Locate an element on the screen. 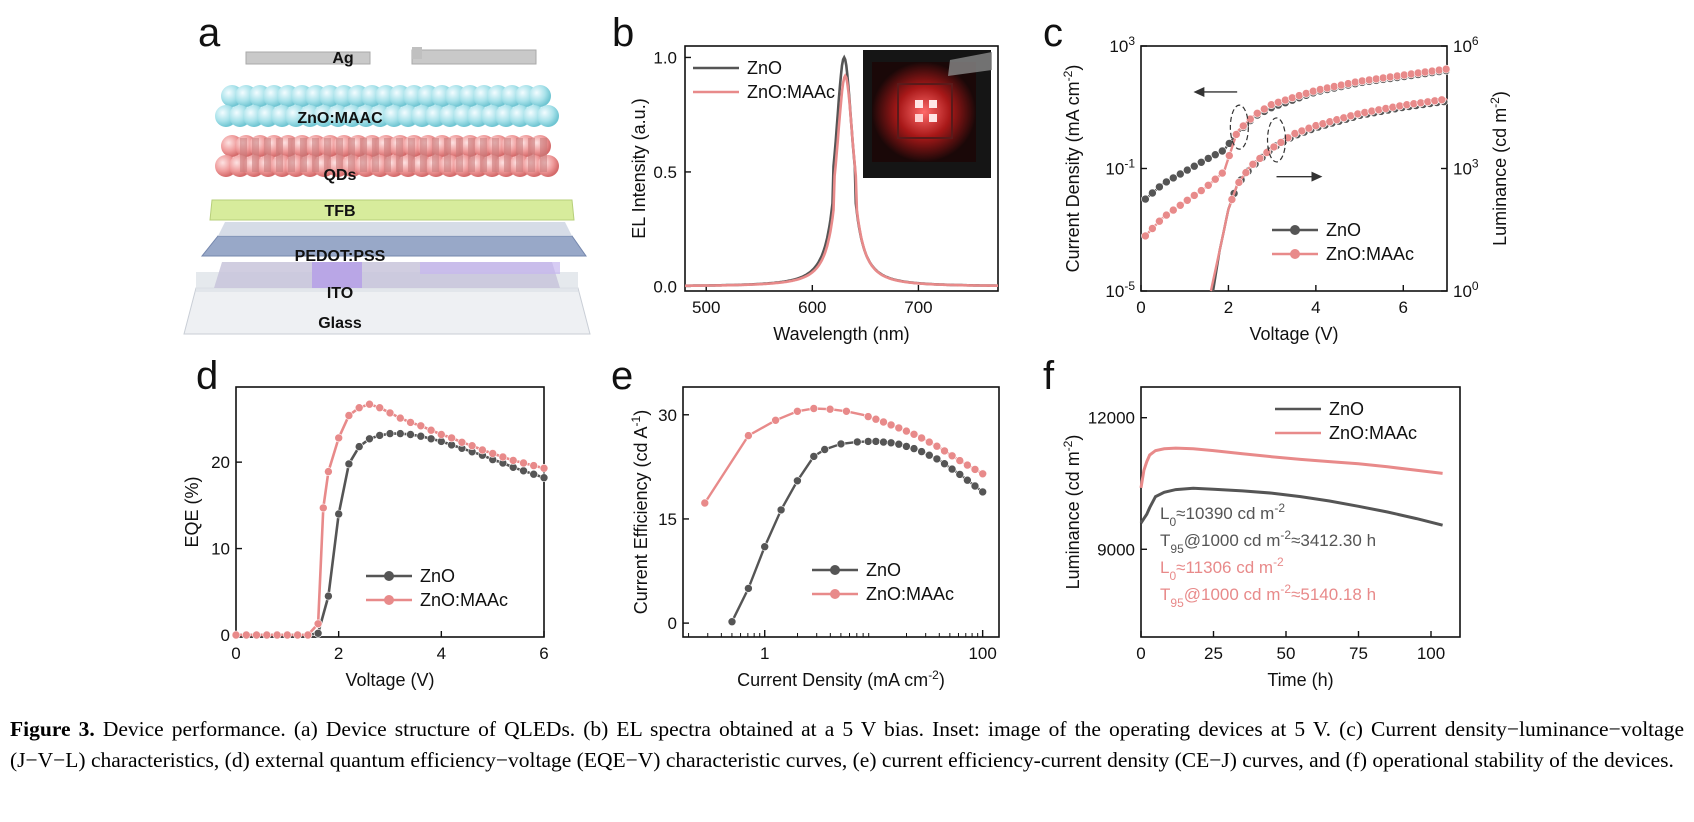  x-tick-label-3: 6 is located at coordinates (543, 653).